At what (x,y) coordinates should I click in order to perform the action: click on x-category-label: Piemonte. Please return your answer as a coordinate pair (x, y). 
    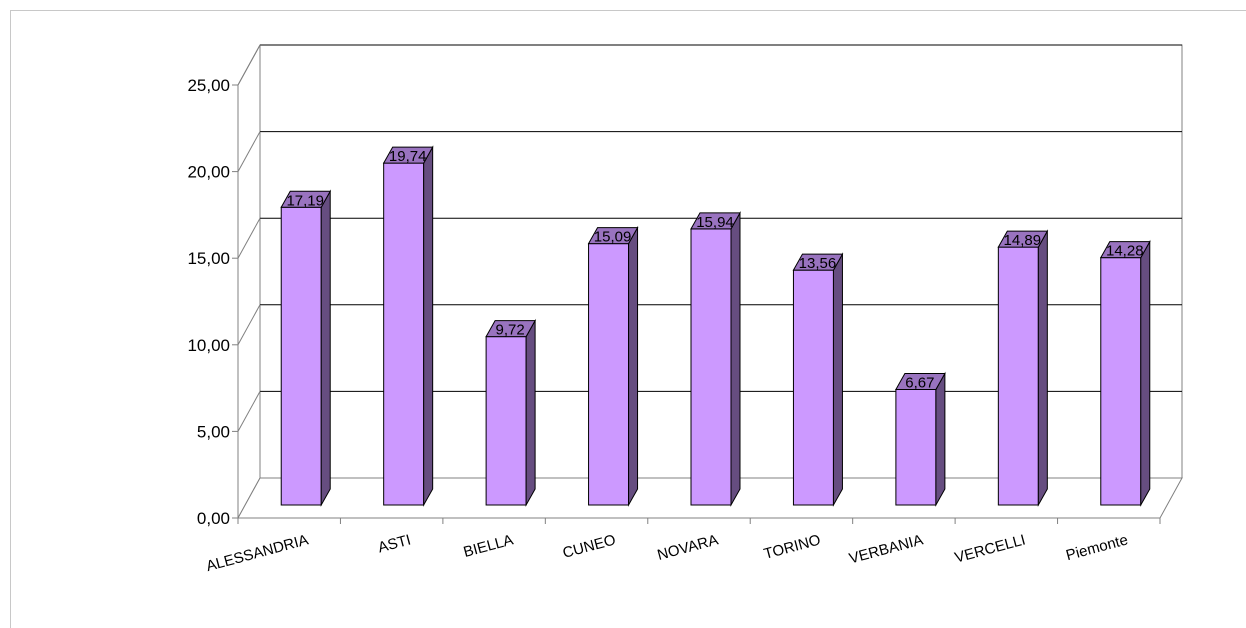
    Looking at the image, I should click on (1097, 547).